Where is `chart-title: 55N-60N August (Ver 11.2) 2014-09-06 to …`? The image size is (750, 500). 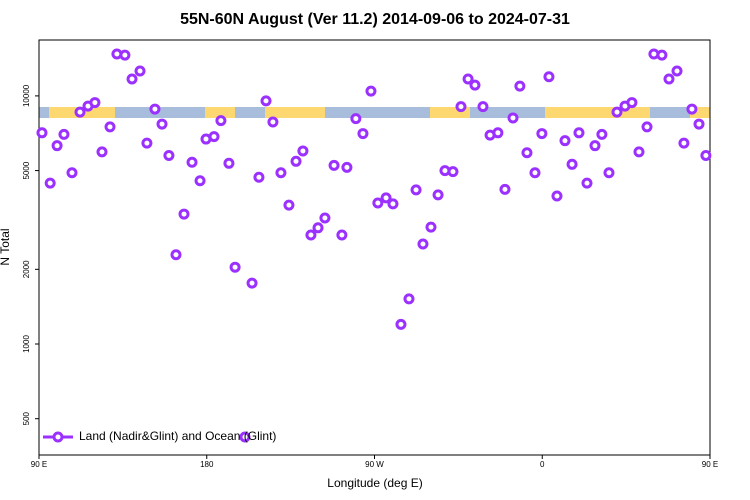
chart-title: 55N-60N August (Ver 11.2) 2014-09-06 to … is located at coordinates (375, 19).